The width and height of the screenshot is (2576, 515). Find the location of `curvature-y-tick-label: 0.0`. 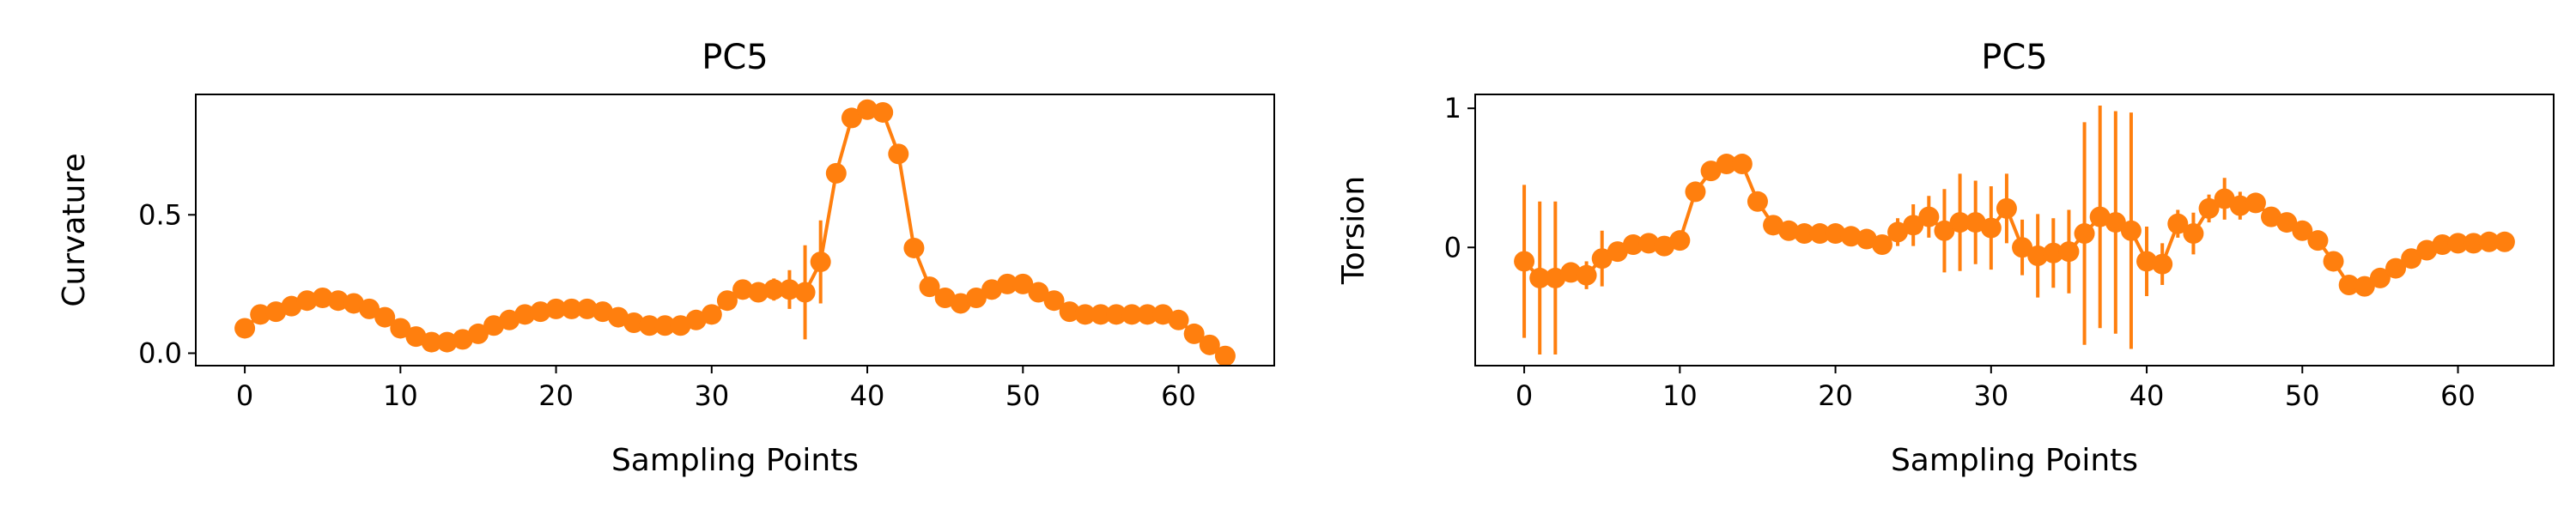

curvature-y-tick-label: 0.0 is located at coordinates (160, 352).